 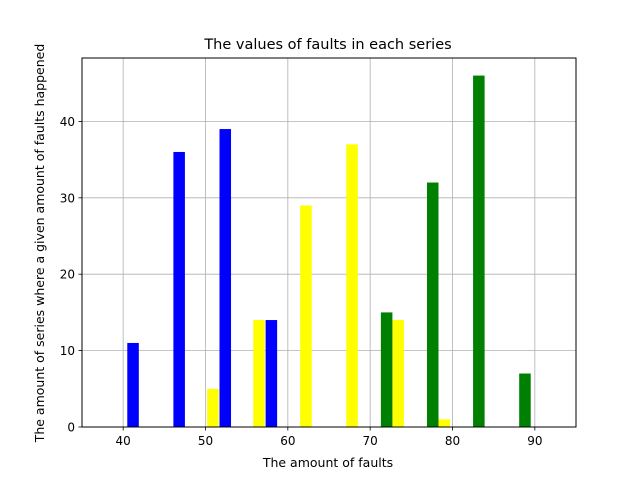 What do you see at coordinates (534, 441) in the screenshot?
I see `x-tick-label: 90` at bounding box center [534, 441].